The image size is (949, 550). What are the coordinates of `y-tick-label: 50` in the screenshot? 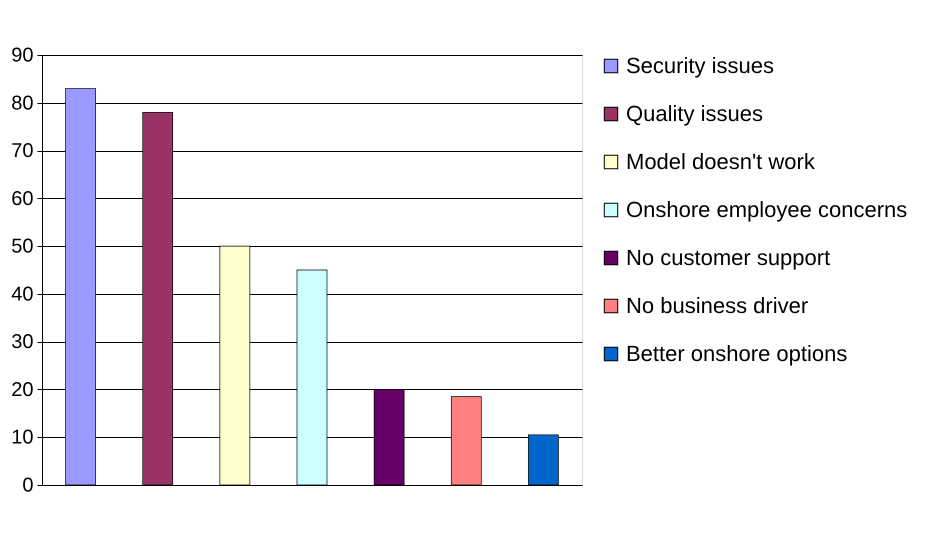 It's located at (22, 247).